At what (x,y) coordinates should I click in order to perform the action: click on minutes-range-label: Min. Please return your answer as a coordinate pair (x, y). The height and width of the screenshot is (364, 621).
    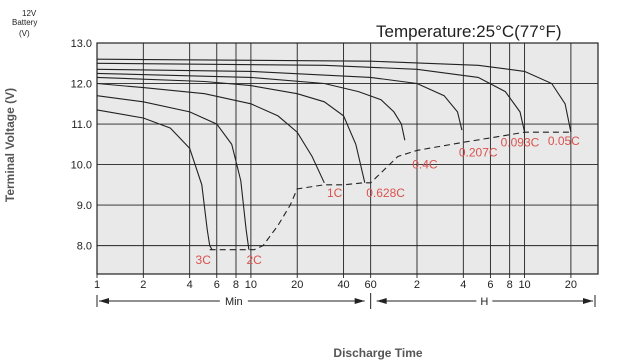
    Looking at the image, I should click on (234, 302).